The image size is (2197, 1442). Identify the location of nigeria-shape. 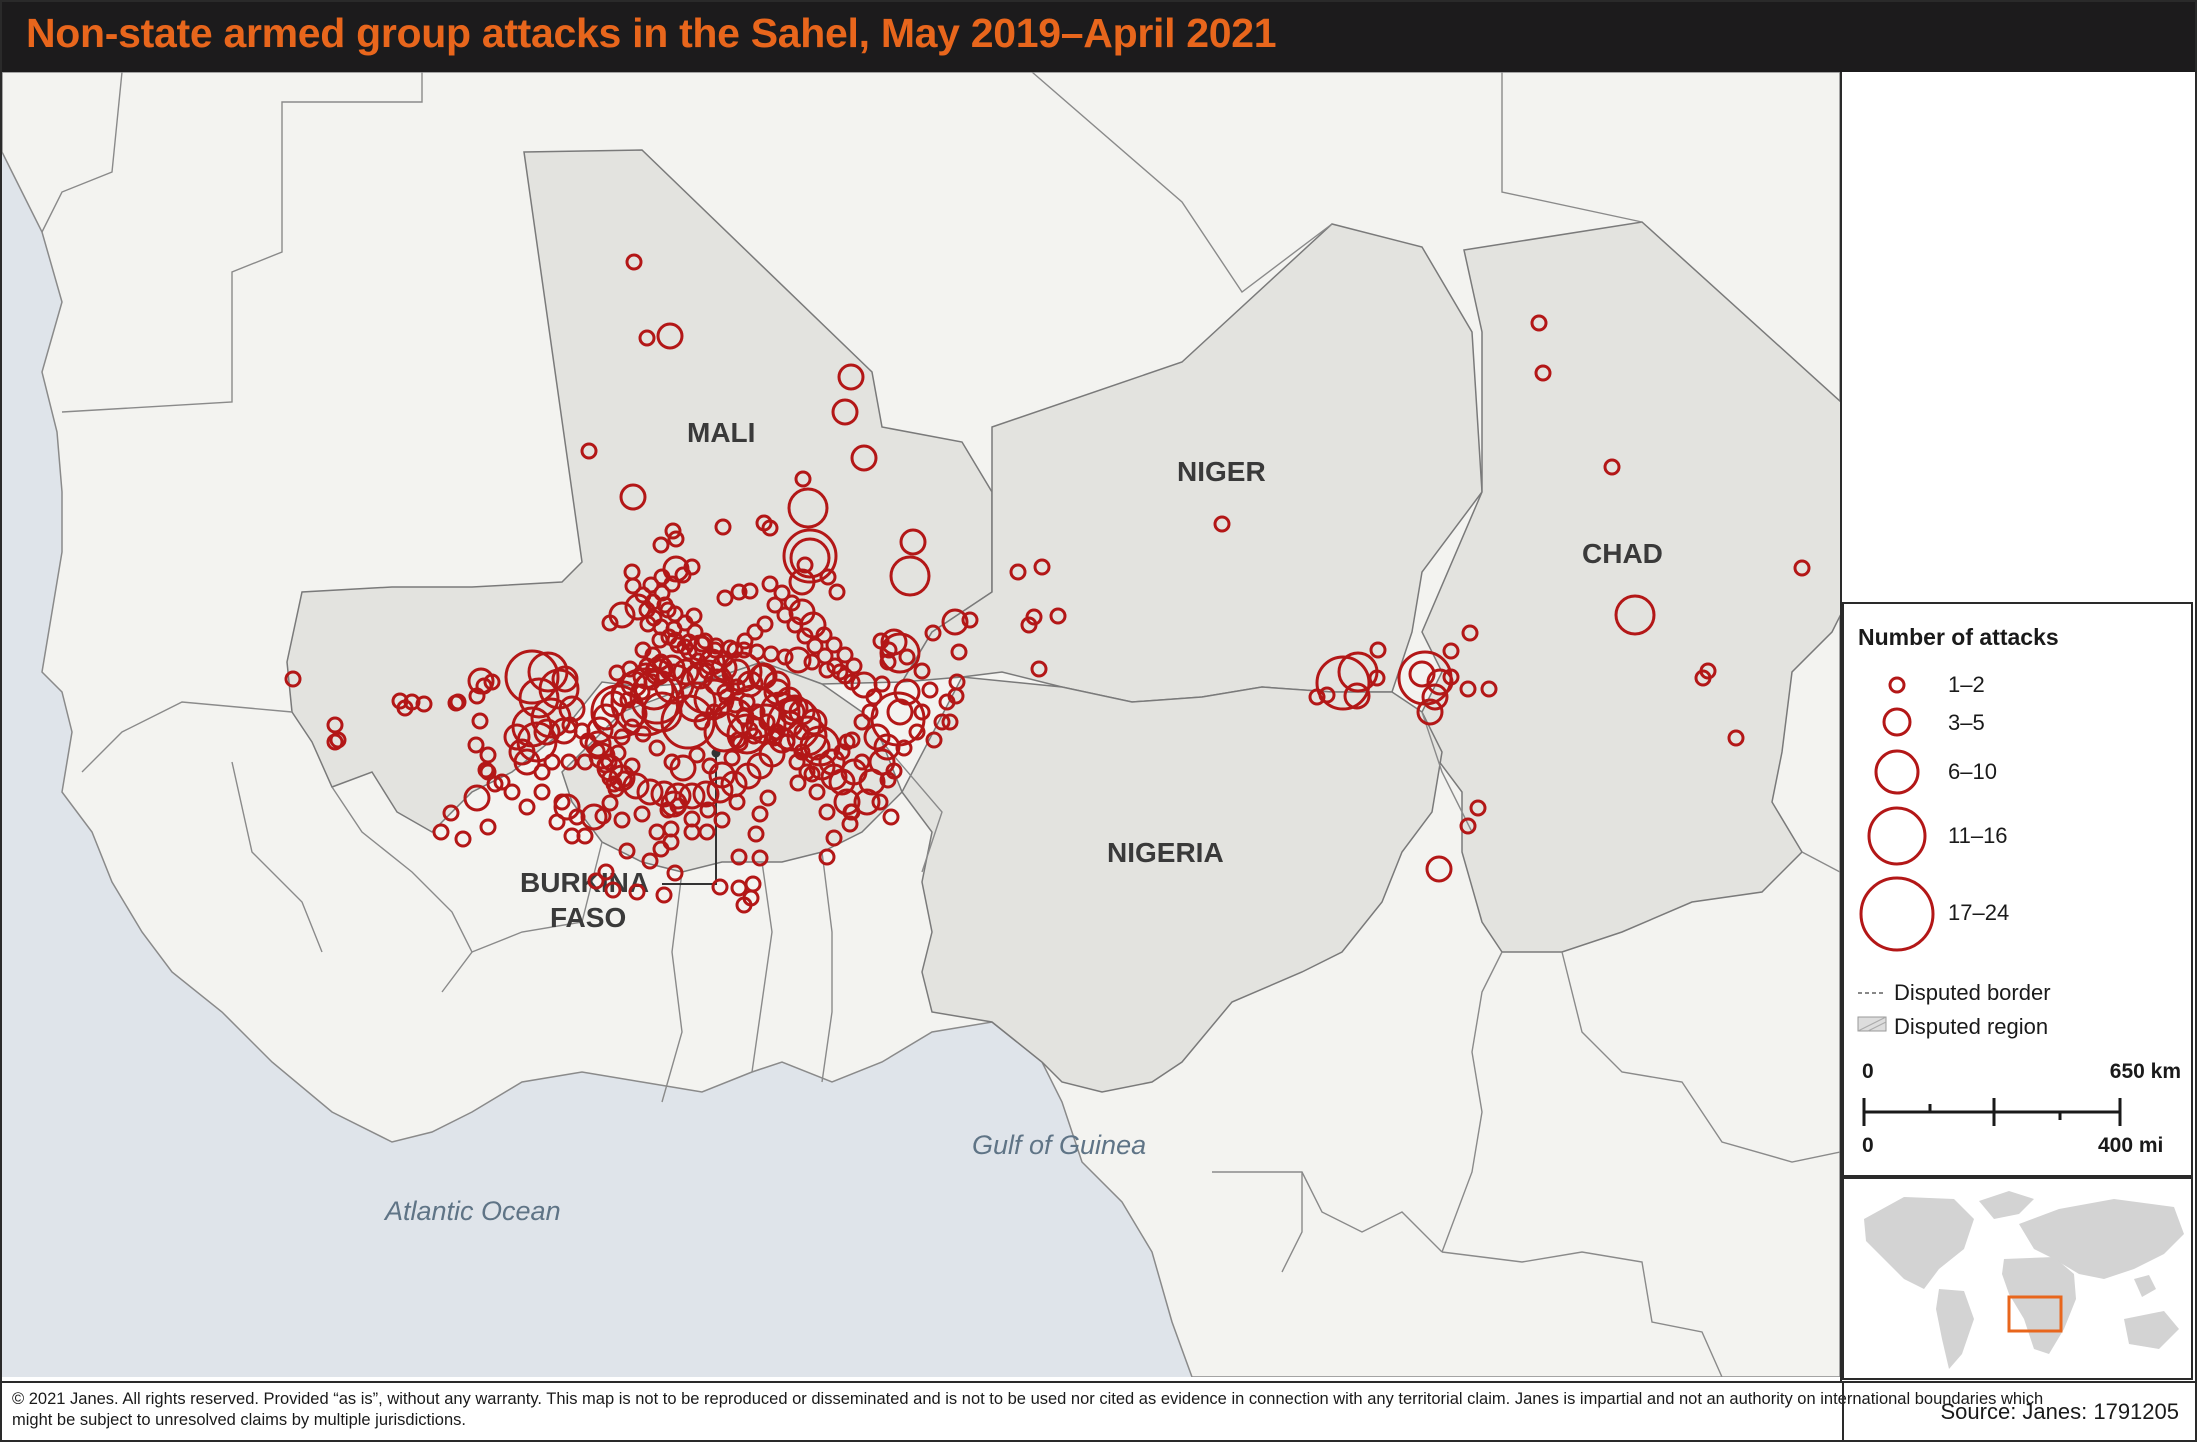
(1172, 884).